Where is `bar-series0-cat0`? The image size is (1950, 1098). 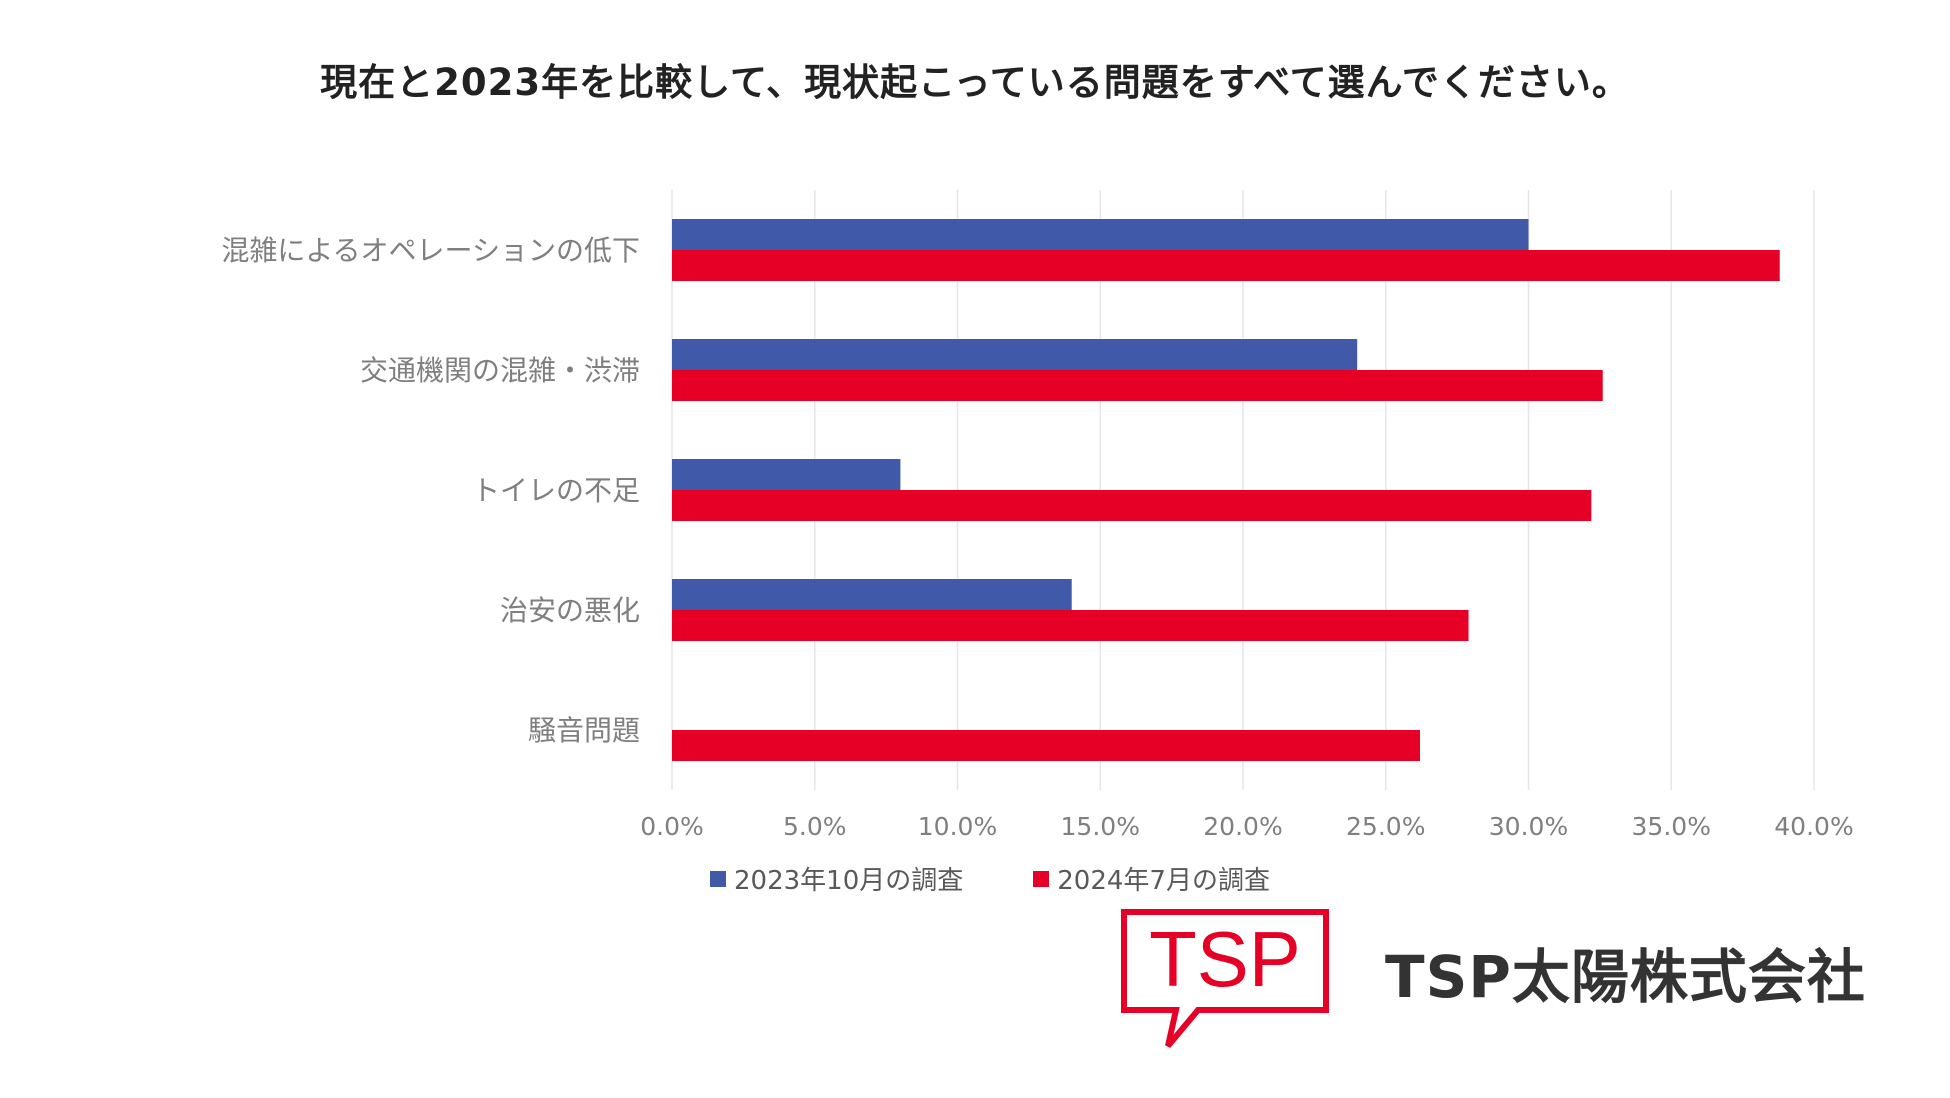 bar-series0-cat0 is located at coordinates (1100, 234).